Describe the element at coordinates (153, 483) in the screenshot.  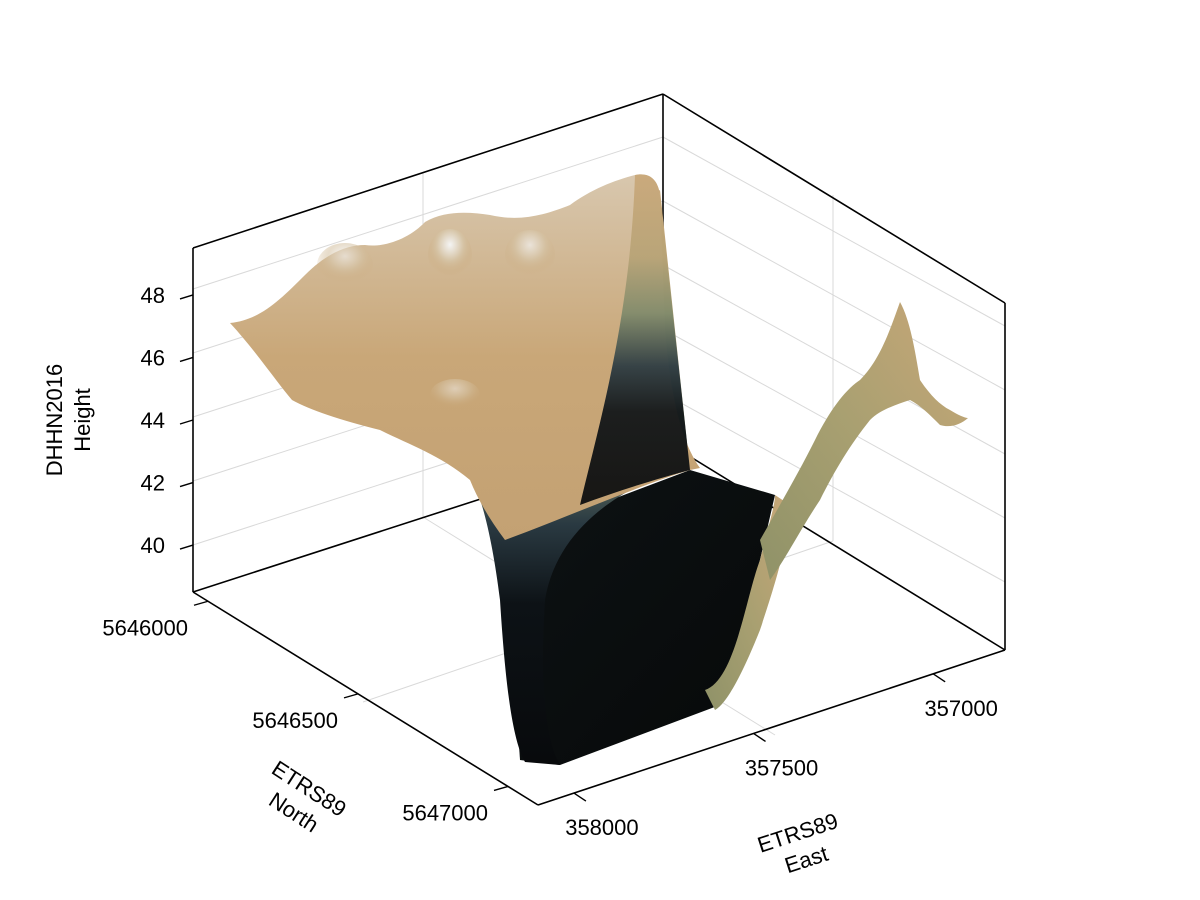
I see `z-tick-label: 42` at that location.